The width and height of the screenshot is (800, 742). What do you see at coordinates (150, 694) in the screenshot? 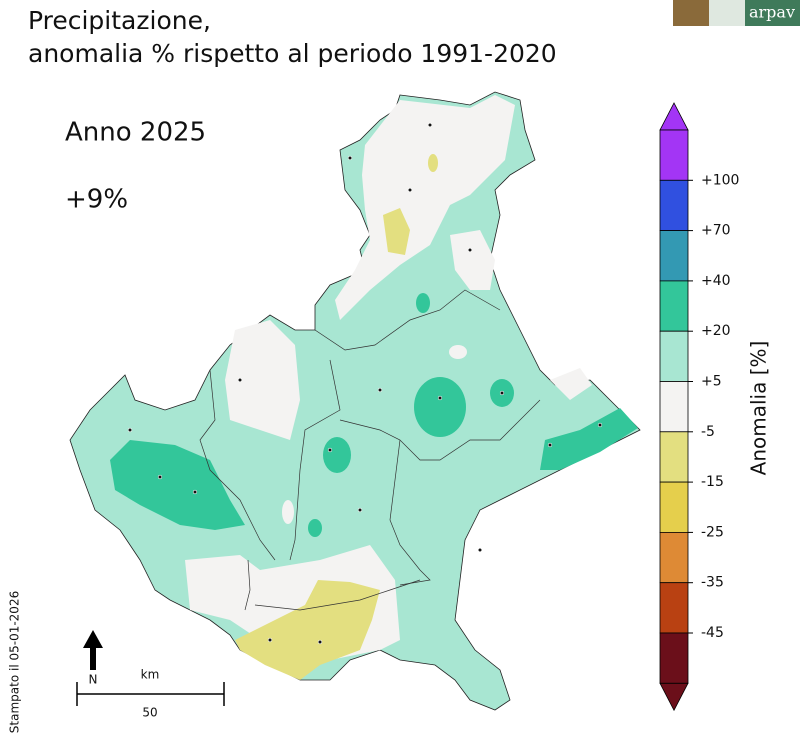
I see `scale-bar` at bounding box center [150, 694].